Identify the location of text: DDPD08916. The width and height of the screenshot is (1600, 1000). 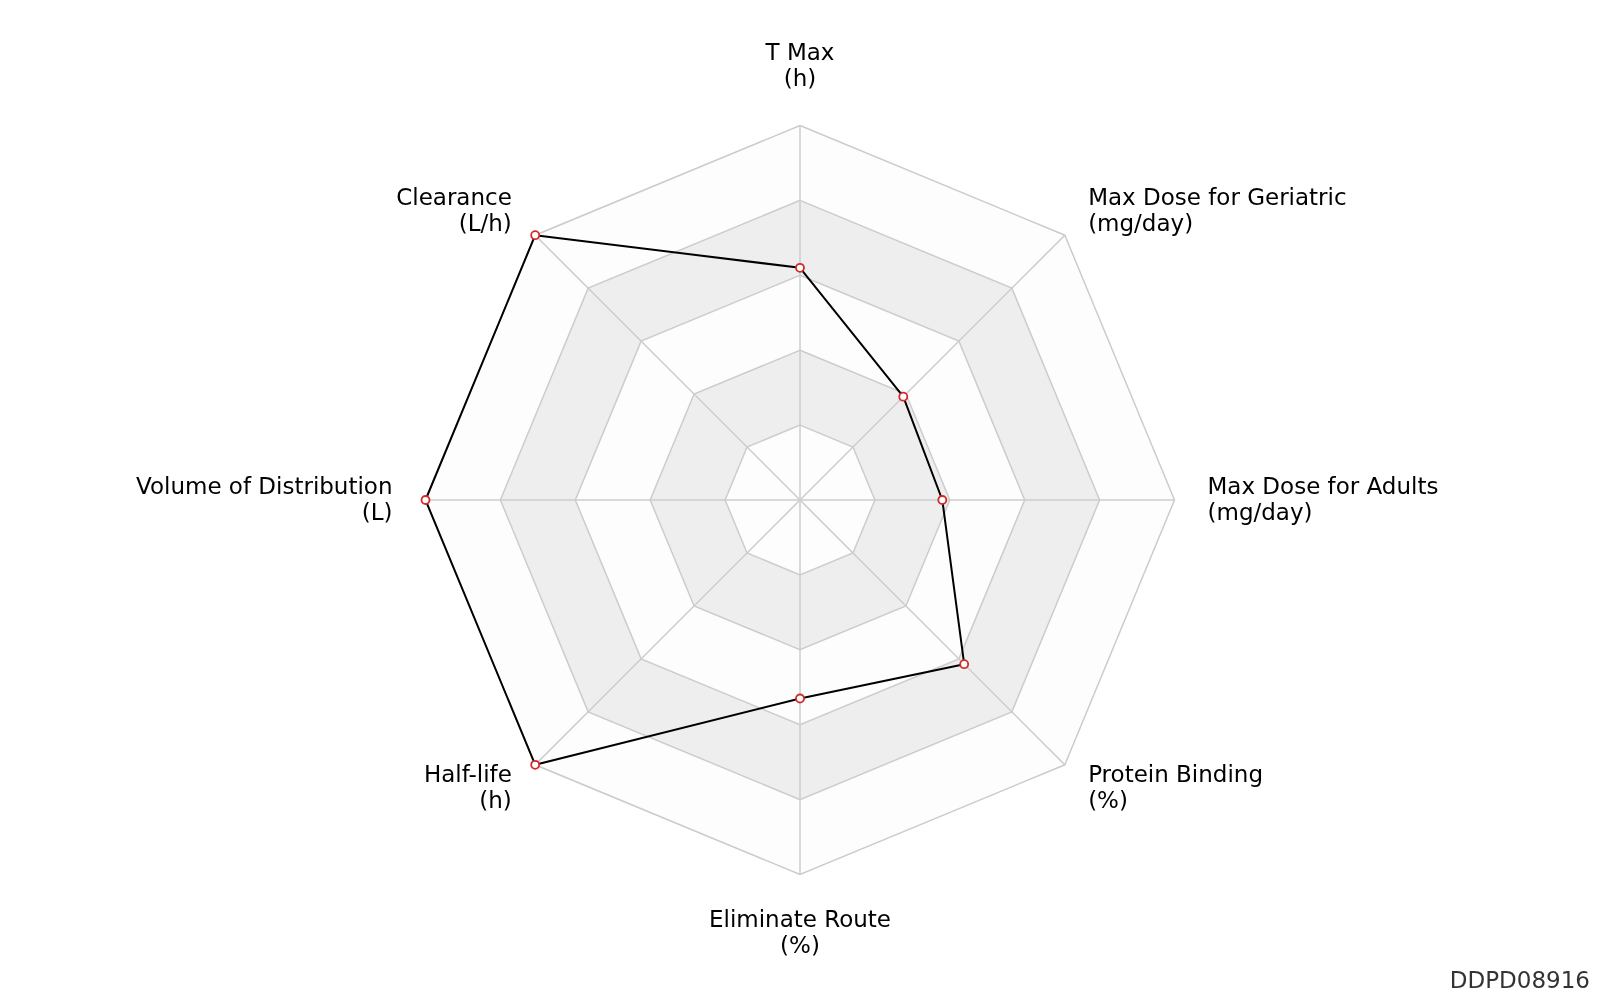
(1519, 980).